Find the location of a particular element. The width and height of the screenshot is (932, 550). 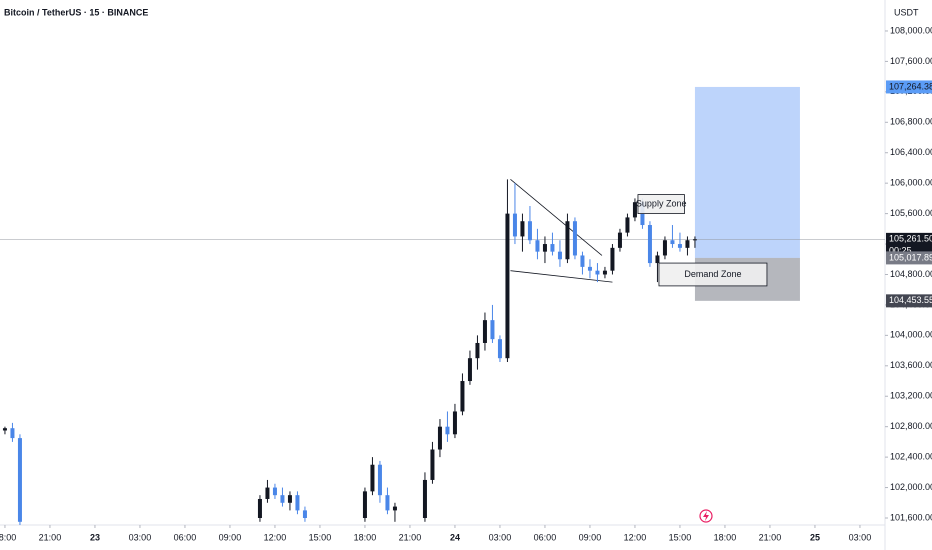

y-tick-label: 106,800.00 is located at coordinates (911, 122).